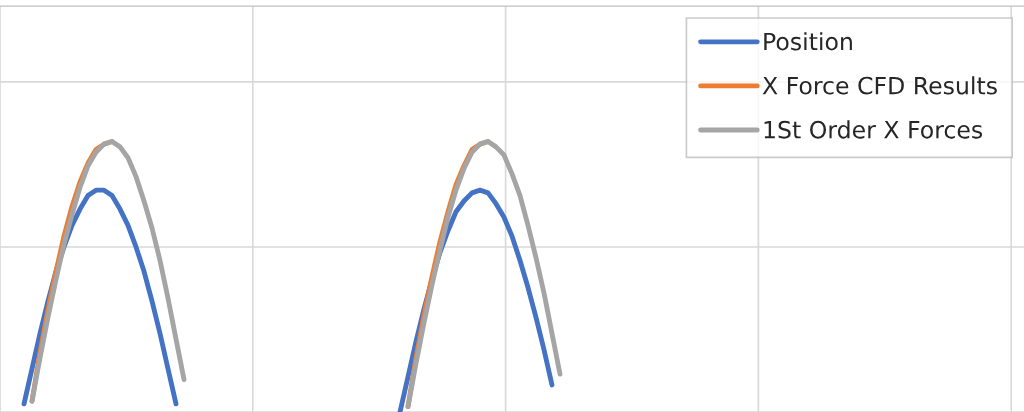 Image resolution: width=1024 pixels, height=412 pixels. I want to click on legend-label: X Force CFD Results, so click(879, 85).